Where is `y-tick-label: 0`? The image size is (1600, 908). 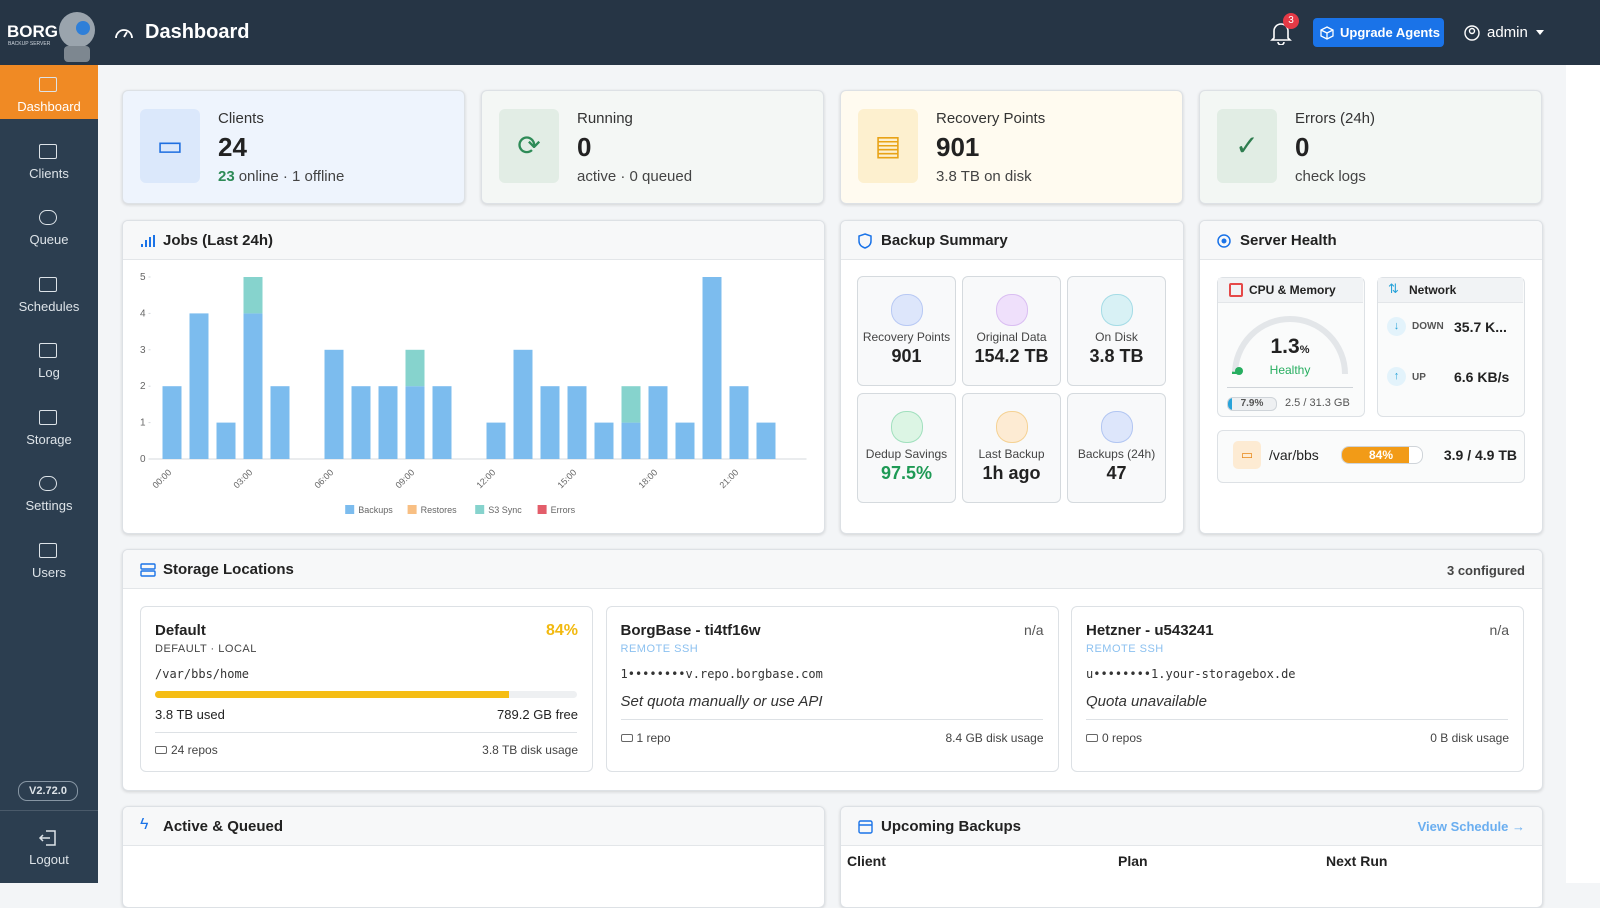 y-tick-label: 0 is located at coordinates (143, 459).